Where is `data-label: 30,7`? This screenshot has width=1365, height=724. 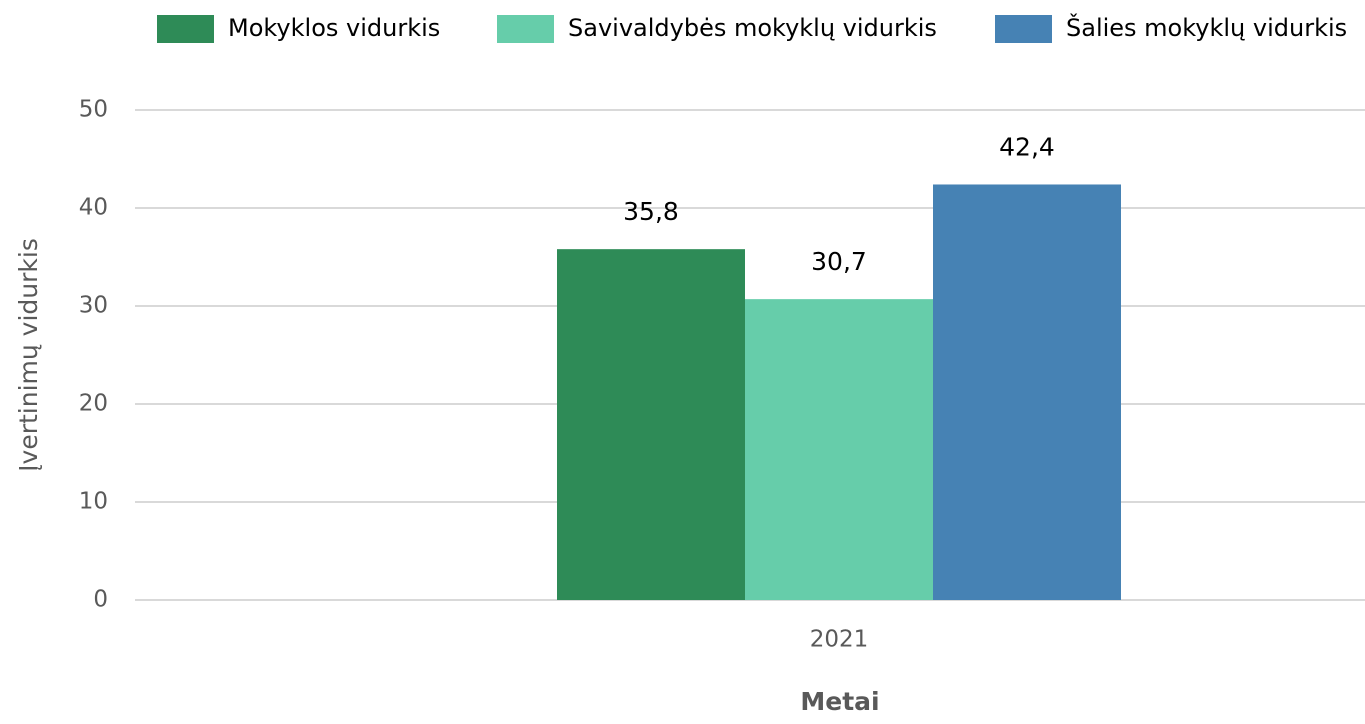 data-label: 30,7 is located at coordinates (839, 261).